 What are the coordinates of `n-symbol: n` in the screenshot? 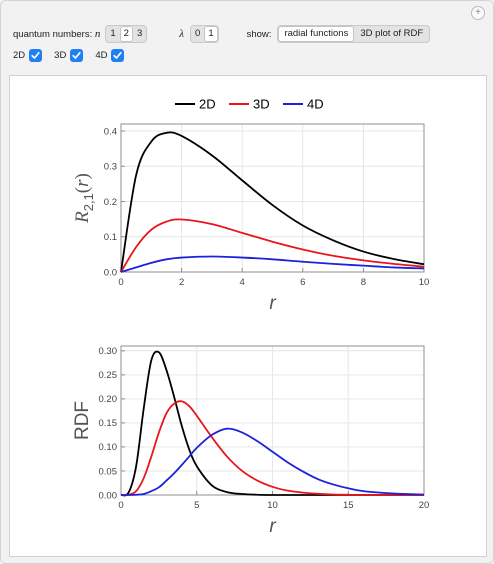 It's located at (97, 34).